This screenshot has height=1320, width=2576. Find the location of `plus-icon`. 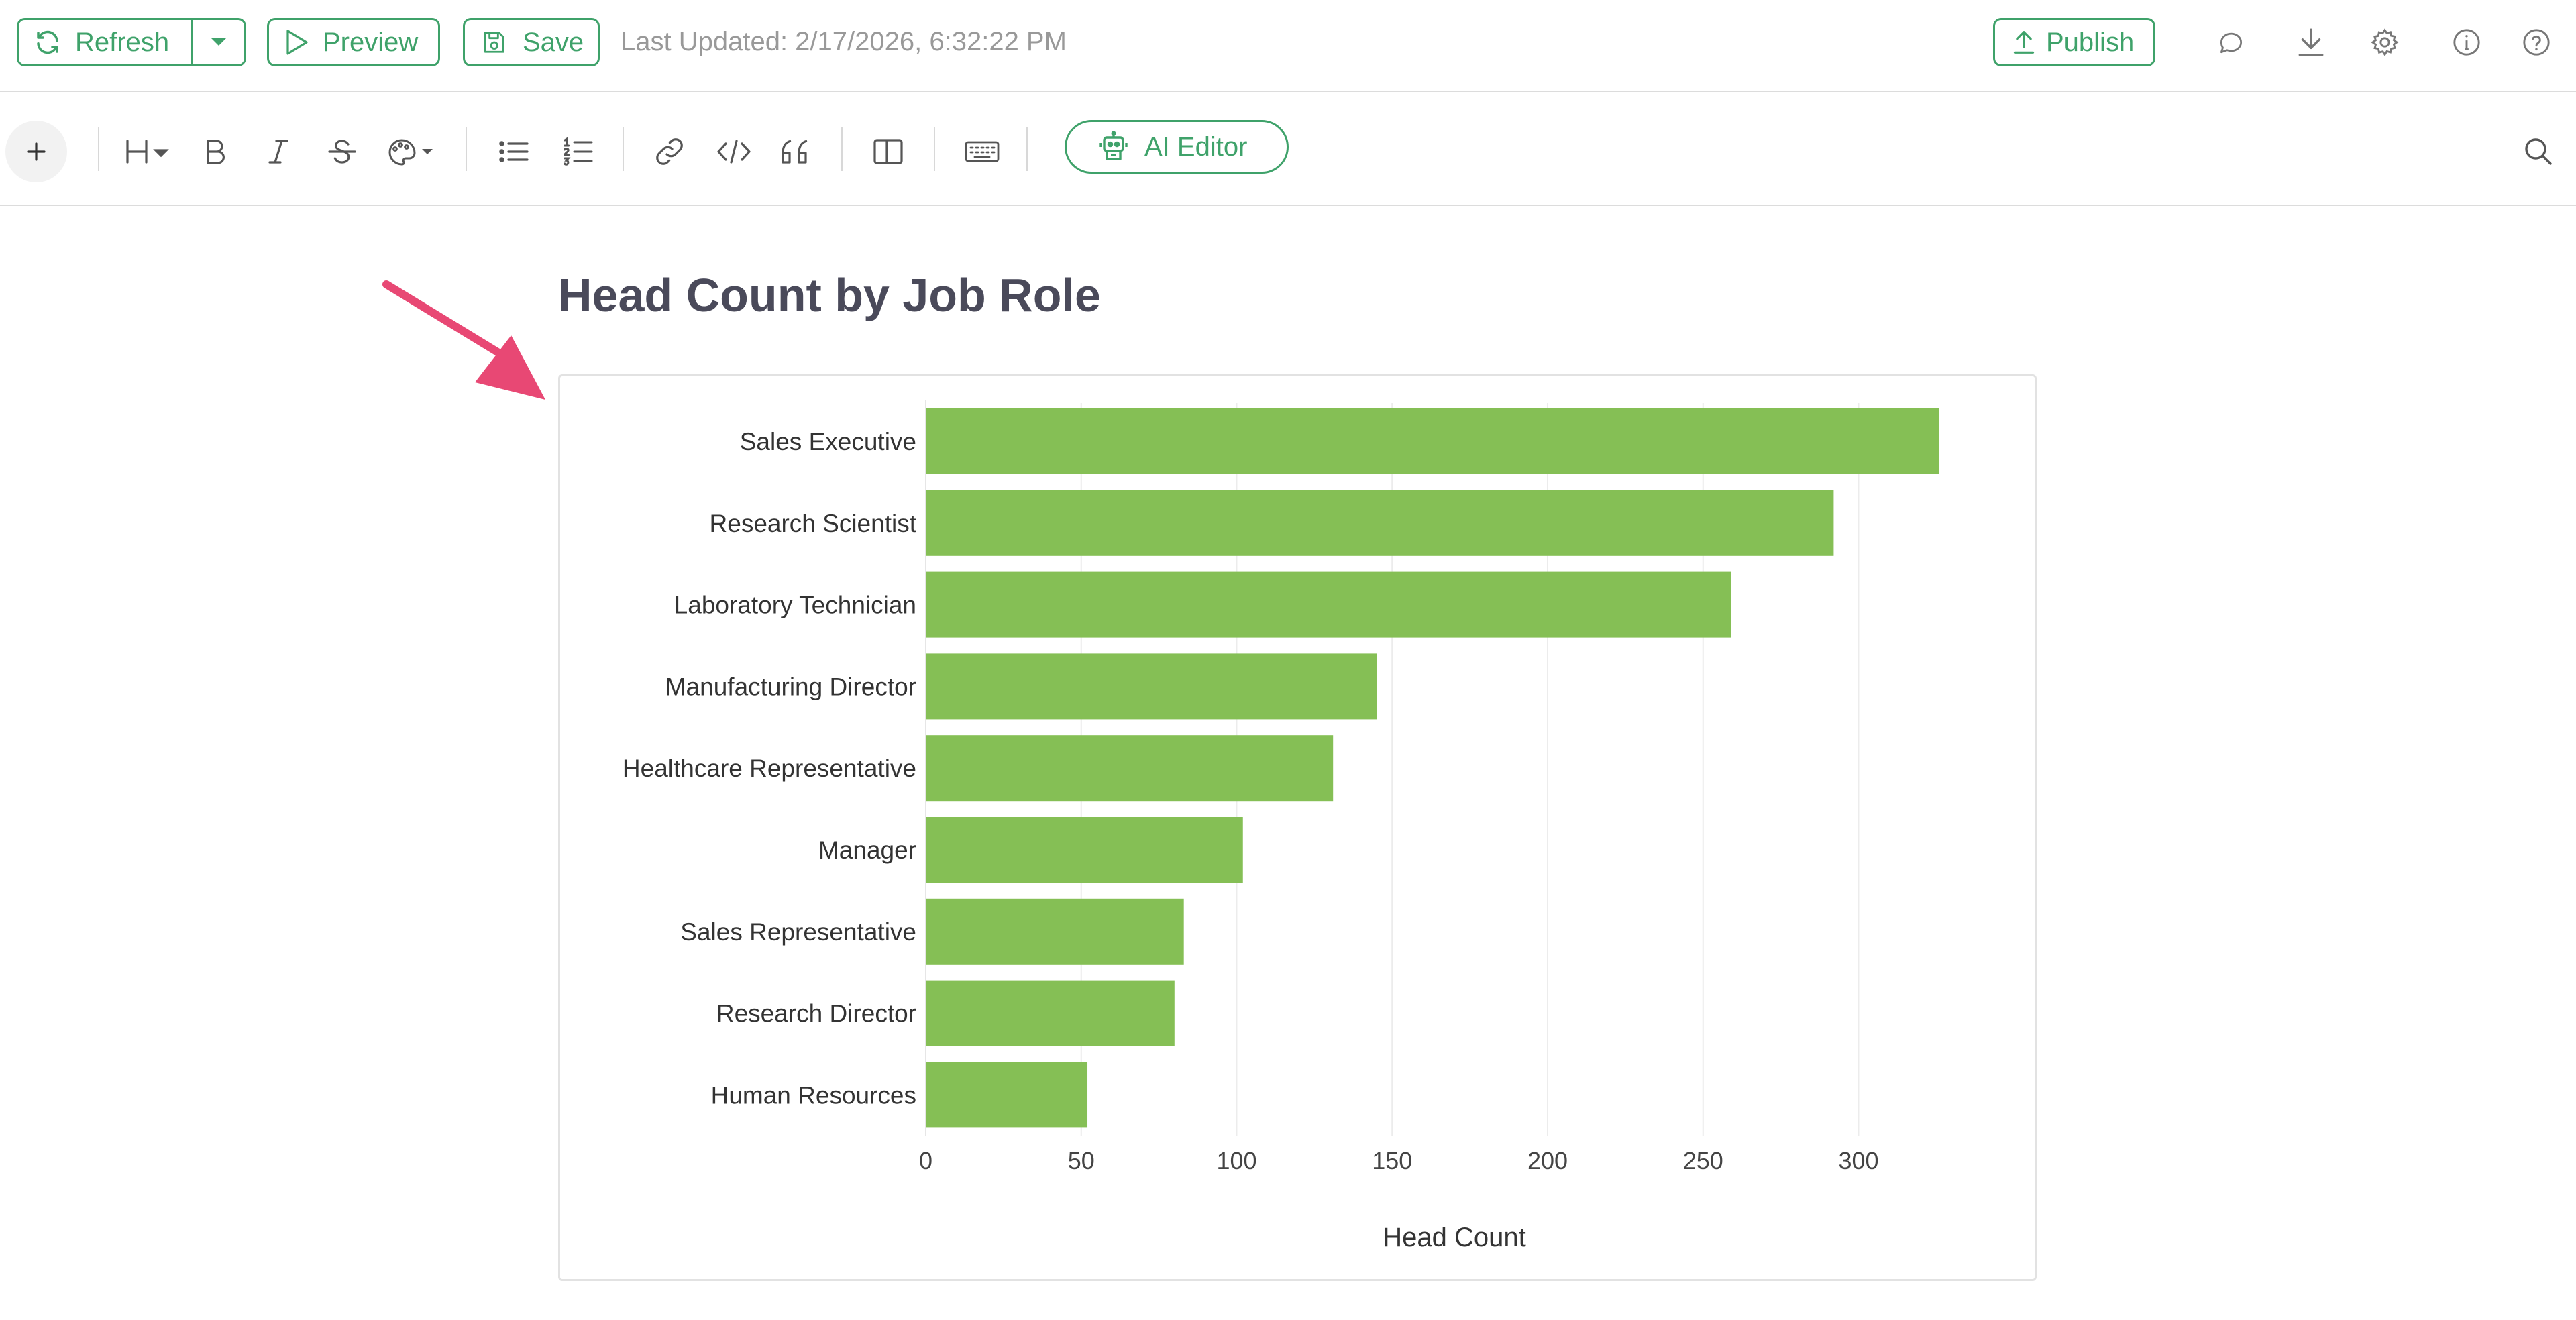

plus-icon is located at coordinates (36, 151).